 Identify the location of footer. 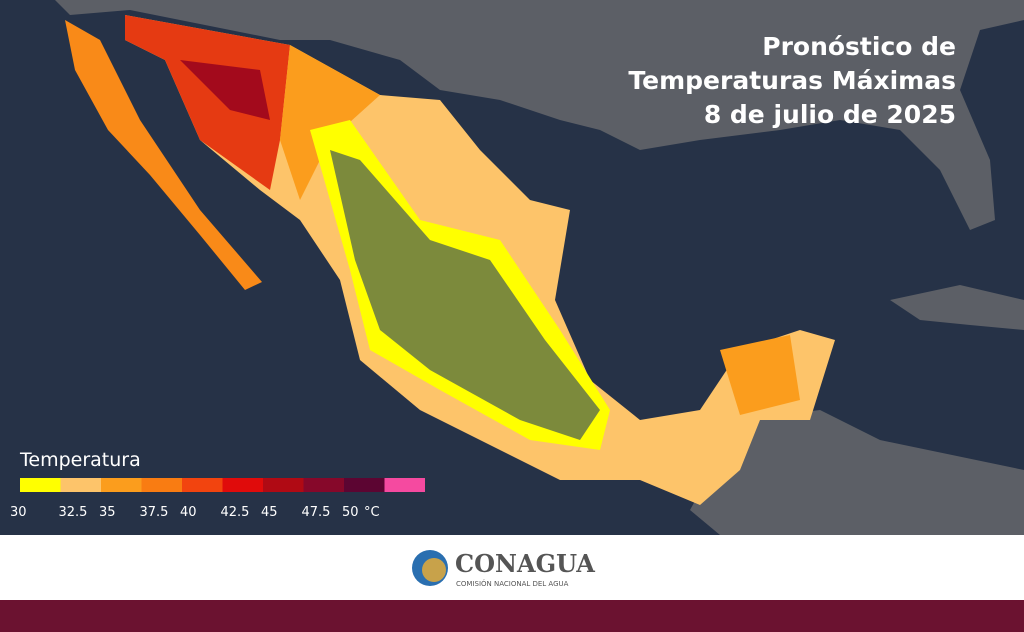
(512, 567).